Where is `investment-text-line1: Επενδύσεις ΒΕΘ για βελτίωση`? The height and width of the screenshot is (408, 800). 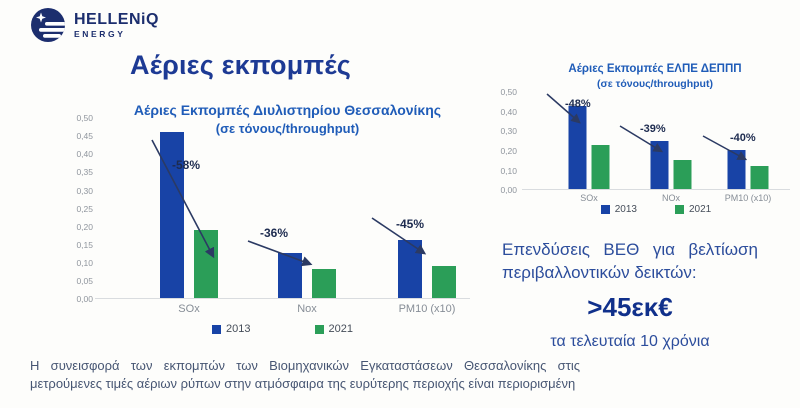 investment-text-line1: Επενδύσεις ΒΕΘ για βελτίωση is located at coordinates (630, 249).